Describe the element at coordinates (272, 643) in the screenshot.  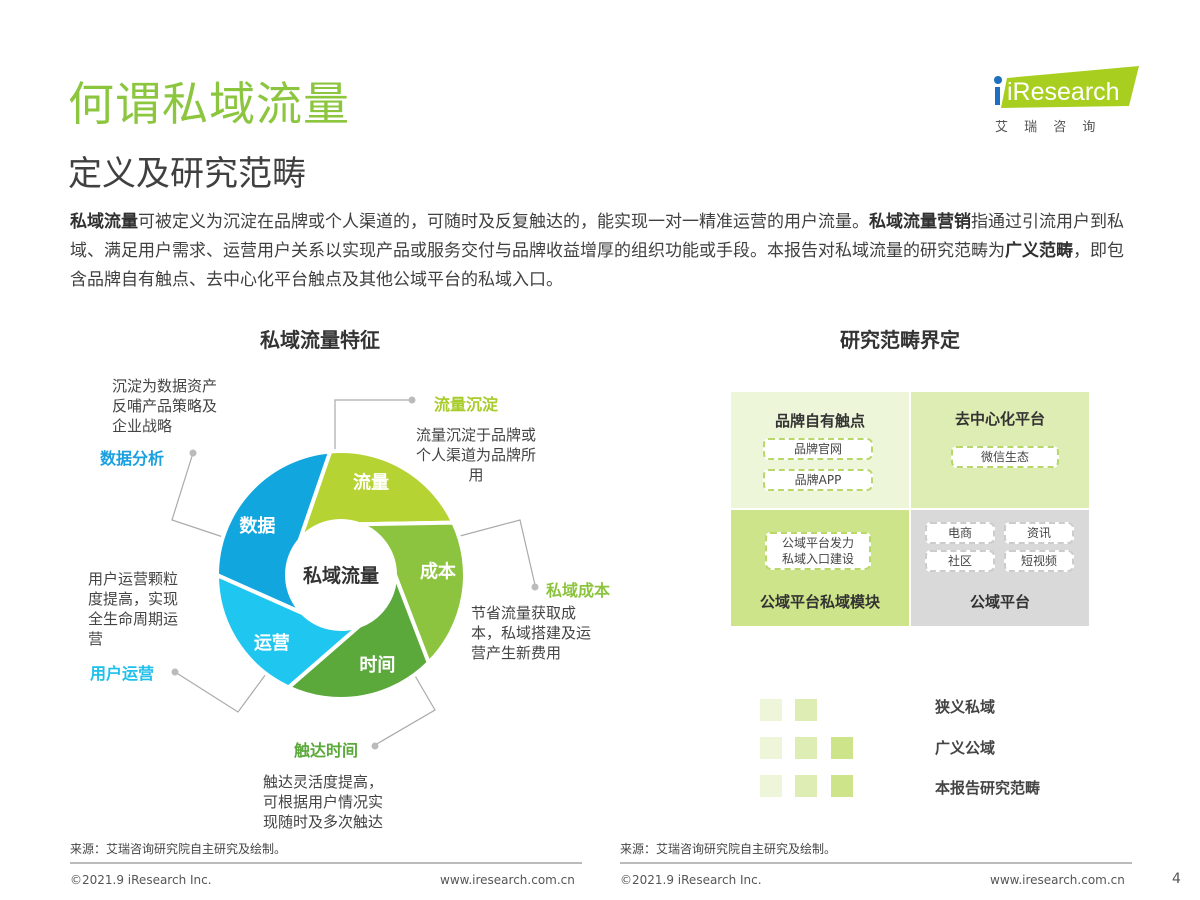
I see `segment-label: 运营` at that location.